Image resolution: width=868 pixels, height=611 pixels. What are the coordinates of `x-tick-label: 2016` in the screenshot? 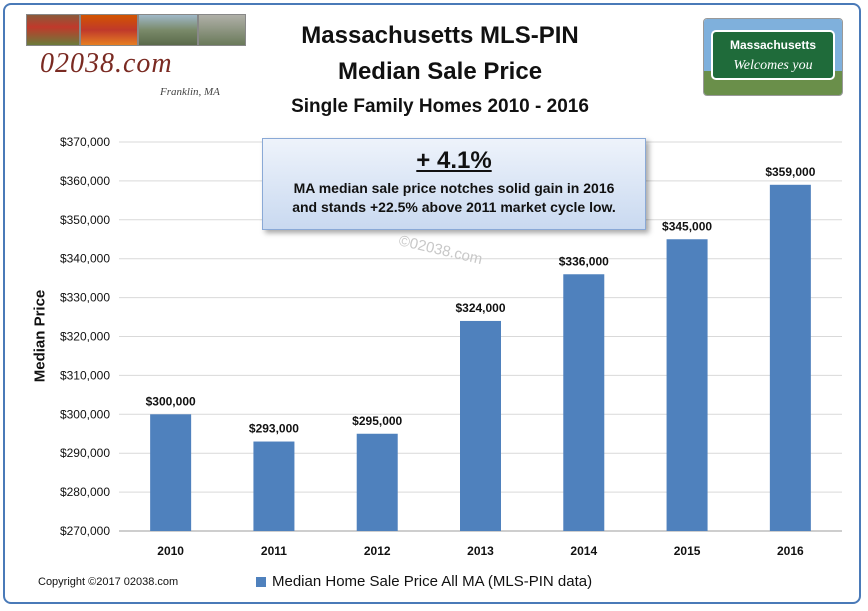 It's located at (790, 551).